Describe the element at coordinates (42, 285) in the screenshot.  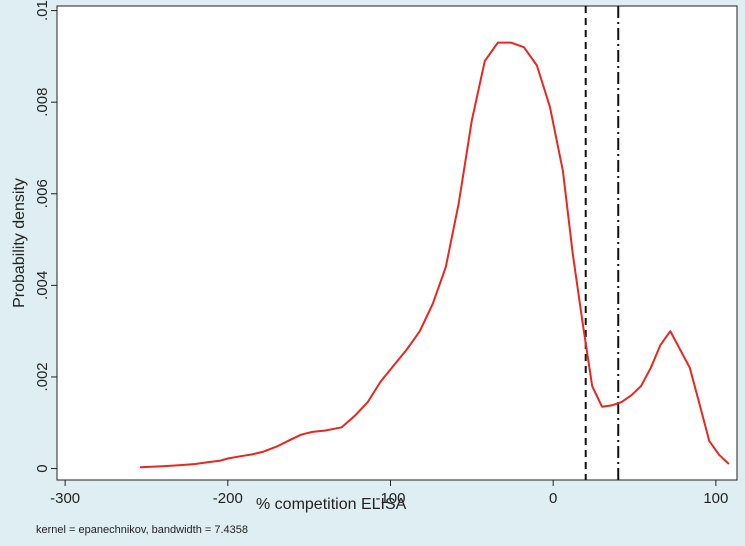
I see `y-tick-label: .004` at that location.